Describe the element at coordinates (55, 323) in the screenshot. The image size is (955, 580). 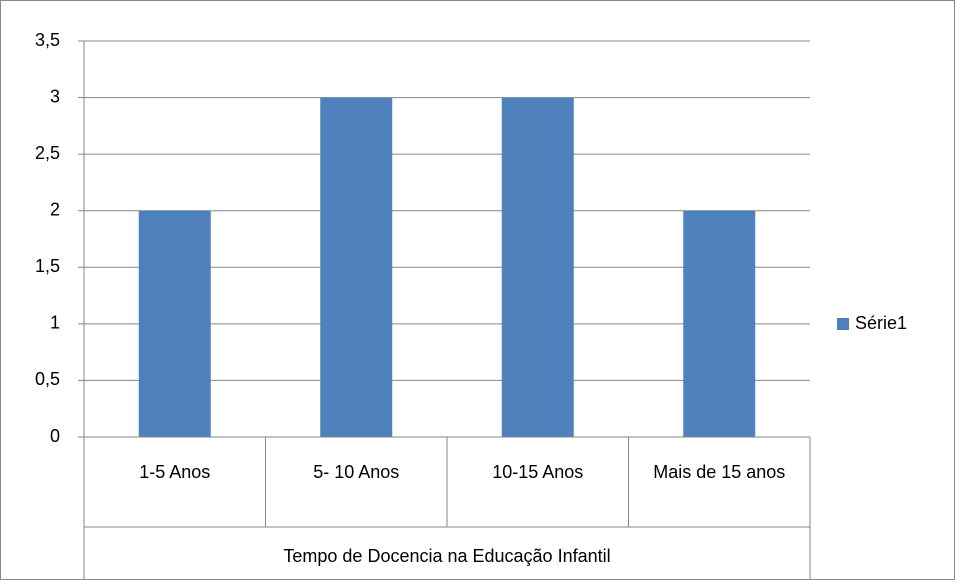
I see `y-tick-label: 1` at that location.